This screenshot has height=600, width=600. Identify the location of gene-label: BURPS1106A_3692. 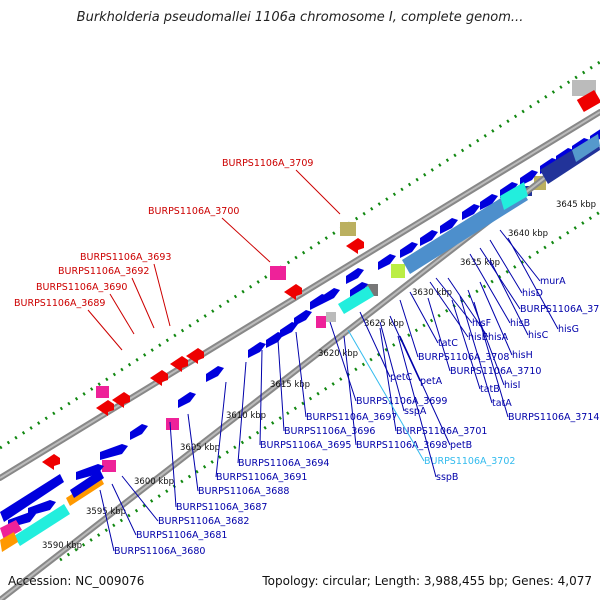
(103, 271).